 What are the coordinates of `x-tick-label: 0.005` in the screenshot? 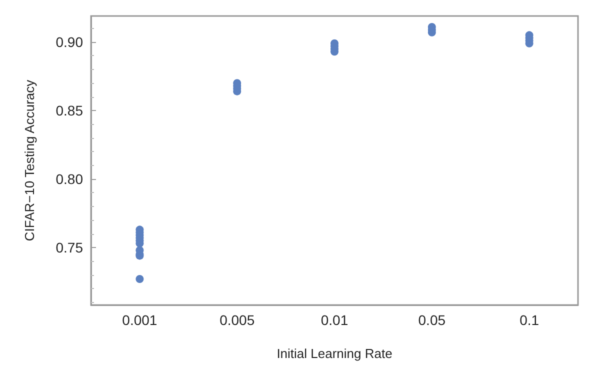 It's located at (237, 320).